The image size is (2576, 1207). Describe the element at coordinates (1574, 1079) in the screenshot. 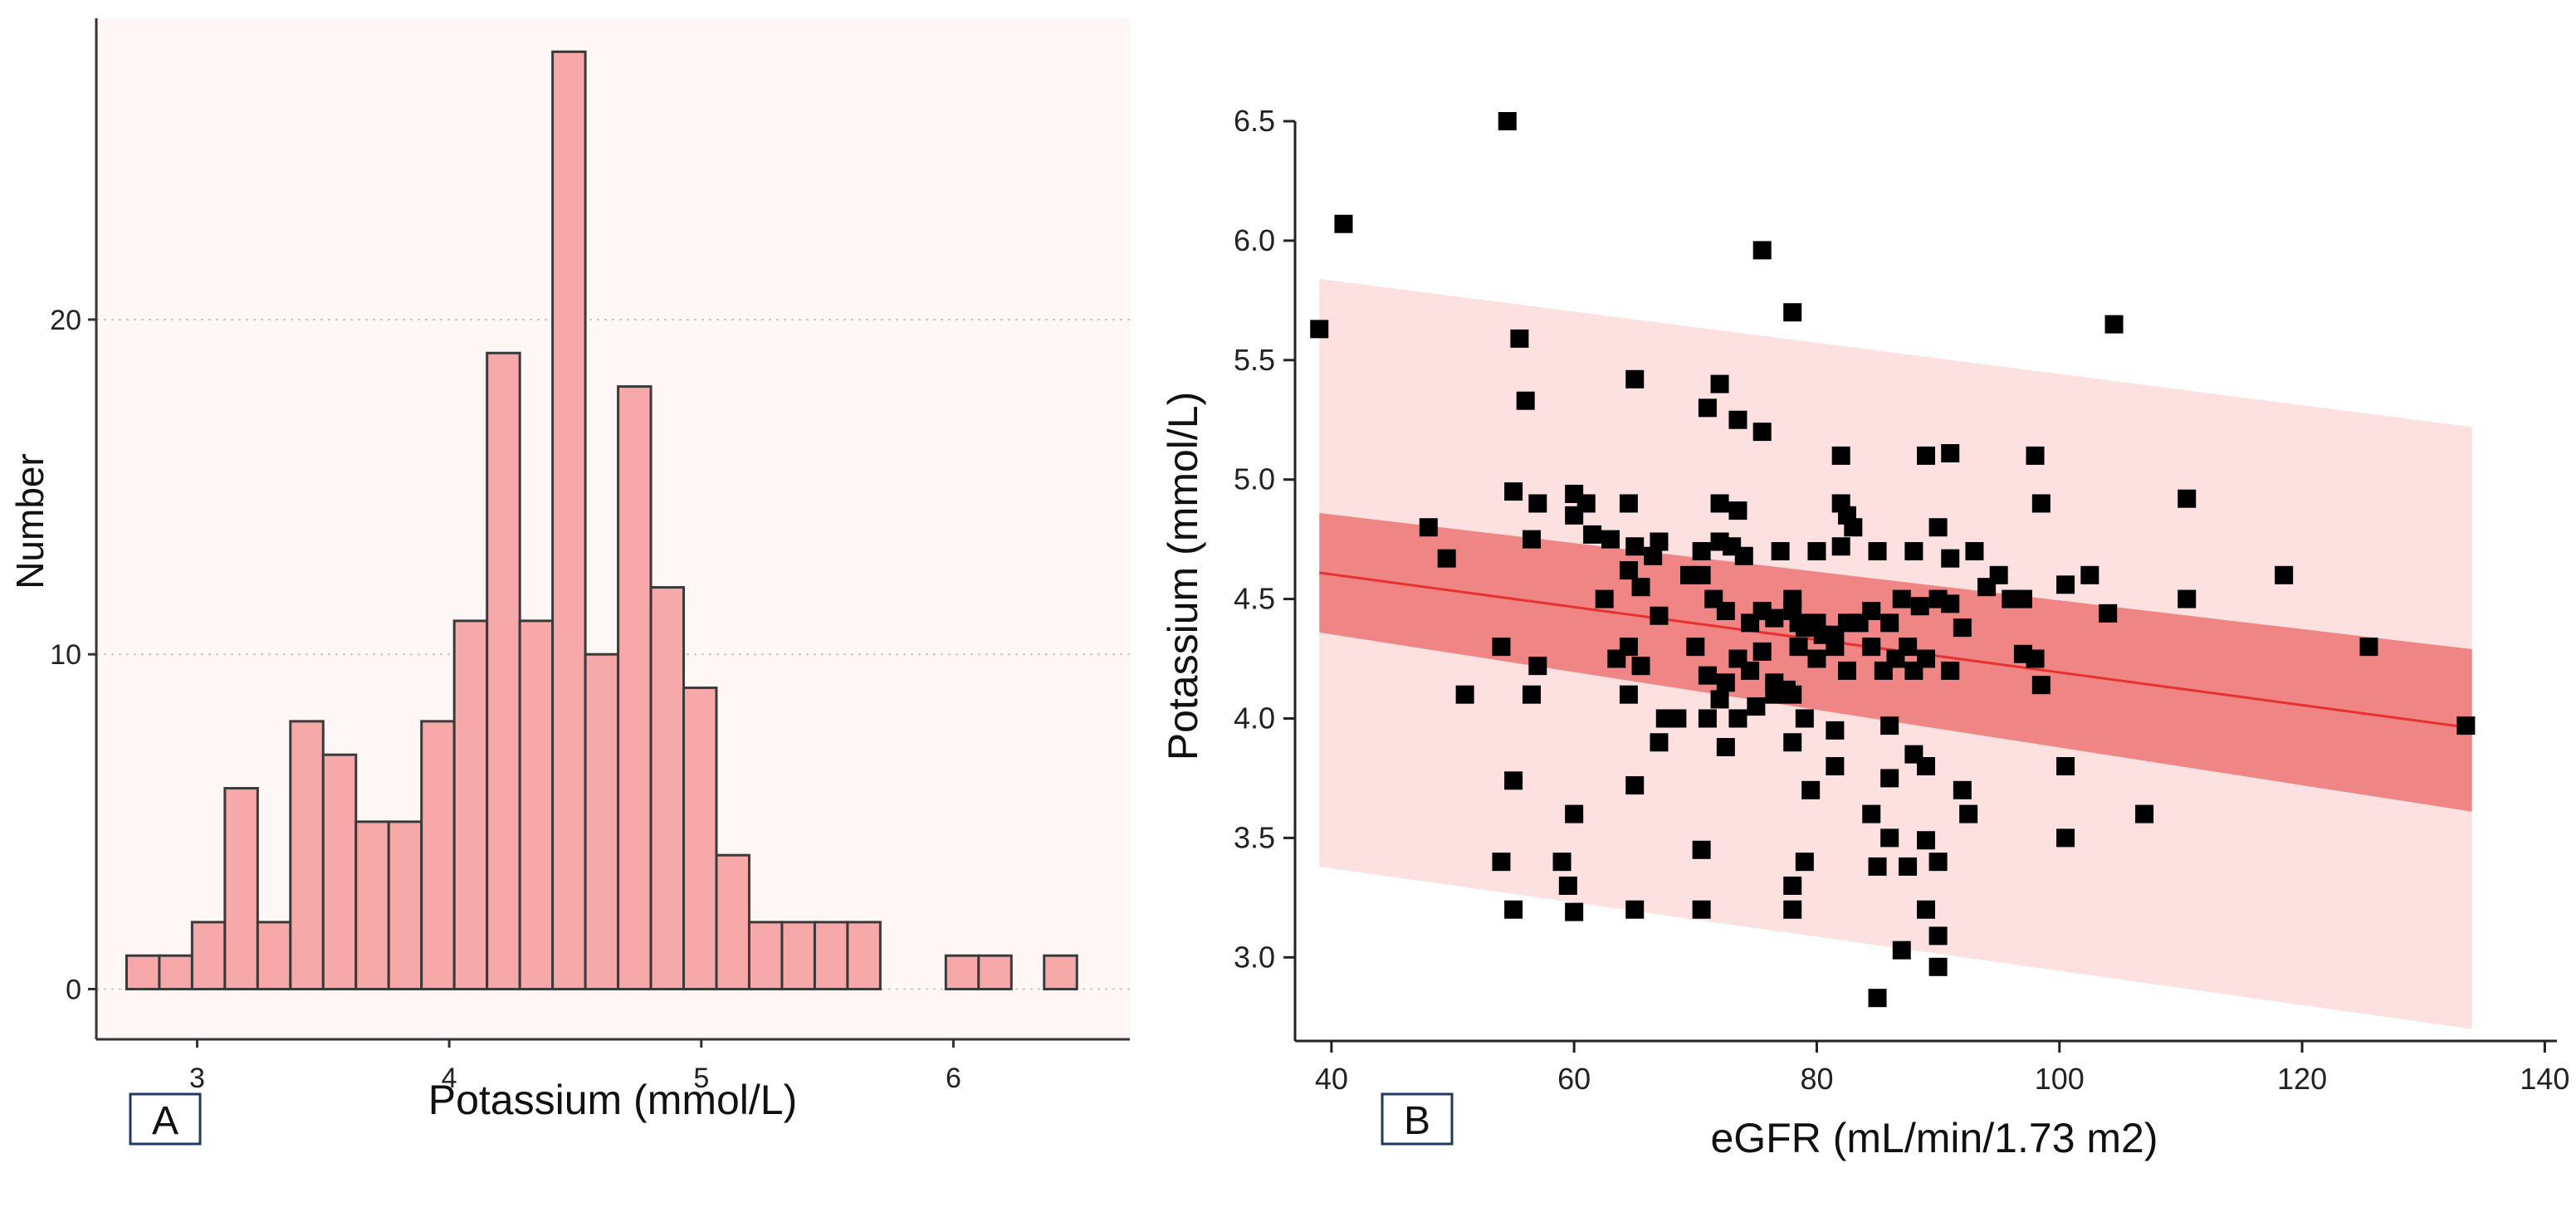

I see `panel-b-x-tick-label: 60` at that location.